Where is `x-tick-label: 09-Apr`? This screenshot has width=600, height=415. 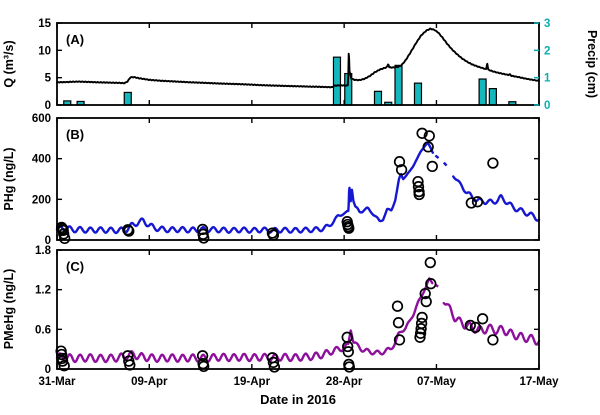
x-tick-label: 09-Apr is located at coordinates (149, 382).